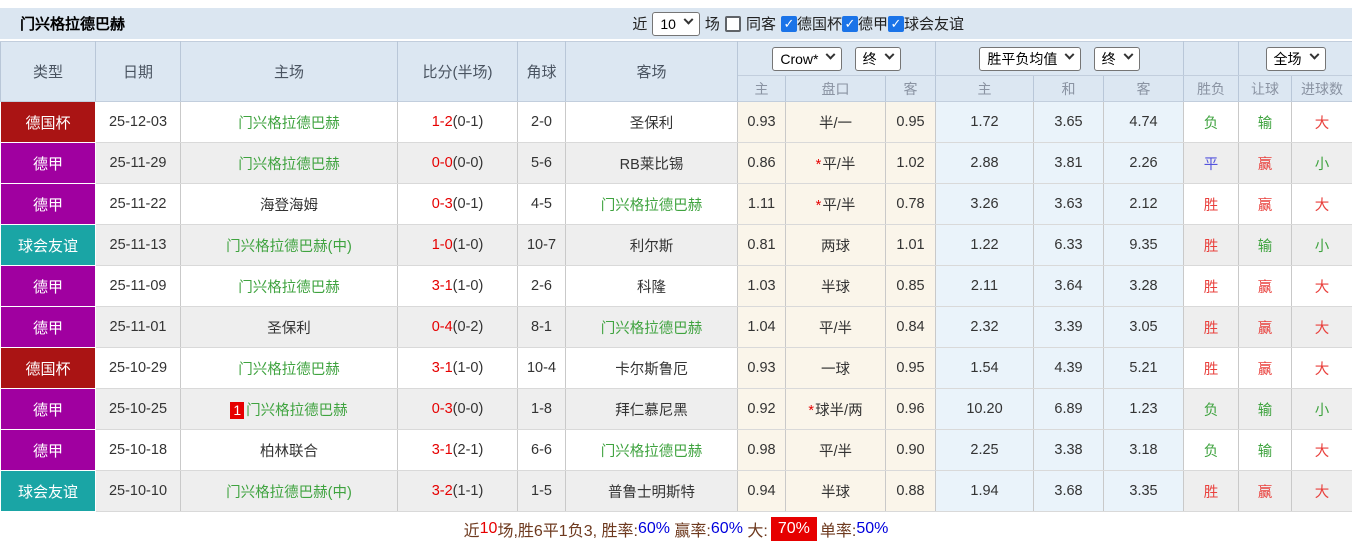  Describe the element at coordinates (1068, 204) in the screenshot. I see `cell-avg-draw: 3.63` at that location.